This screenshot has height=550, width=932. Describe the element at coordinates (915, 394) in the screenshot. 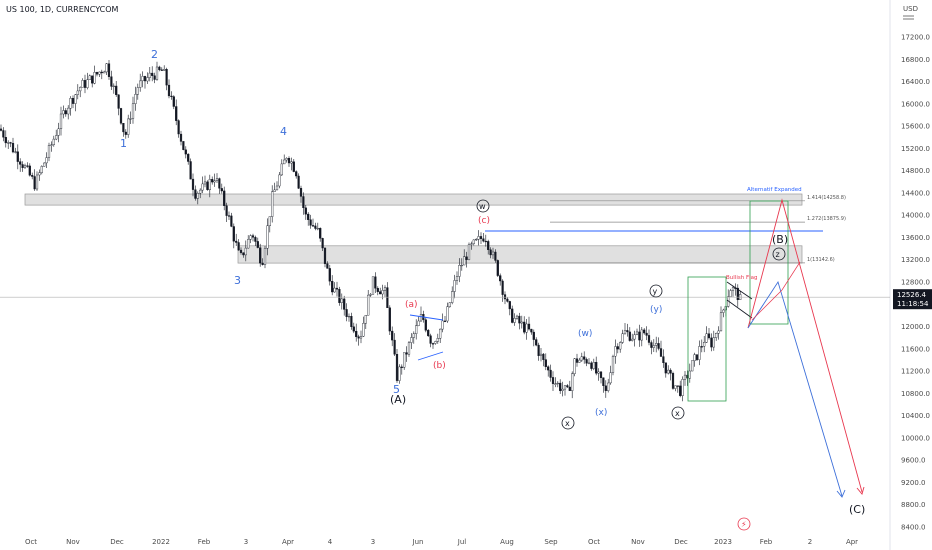

I see `y-tick-label: 10800.0` at that location.